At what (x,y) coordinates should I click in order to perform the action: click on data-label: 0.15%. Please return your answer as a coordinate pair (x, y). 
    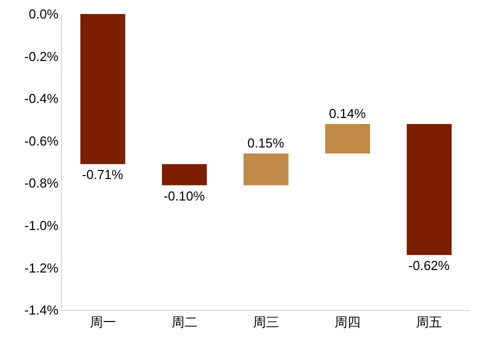
    Looking at the image, I should click on (266, 143).